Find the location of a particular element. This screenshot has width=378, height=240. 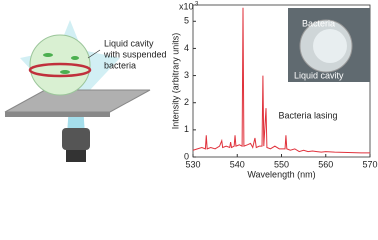

y-tick-label: 5 is located at coordinates (186, 21).